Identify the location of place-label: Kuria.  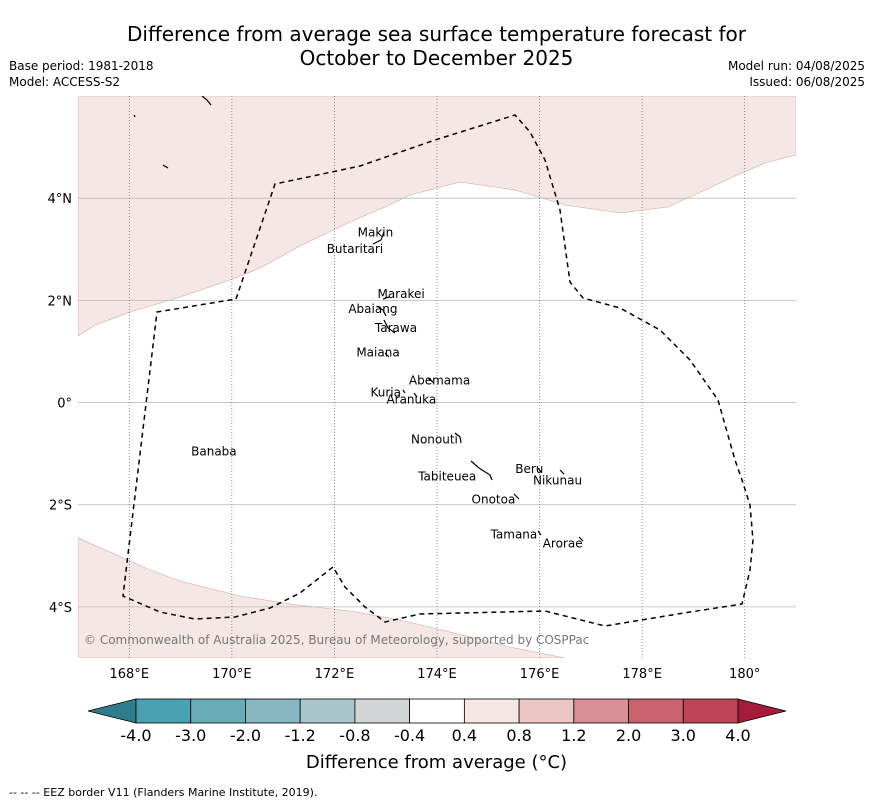
(385, 392).